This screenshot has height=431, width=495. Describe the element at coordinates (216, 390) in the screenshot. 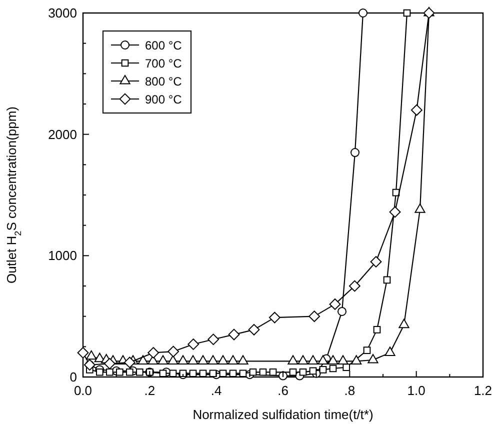

I see `x-tick-label: .4` at that location.